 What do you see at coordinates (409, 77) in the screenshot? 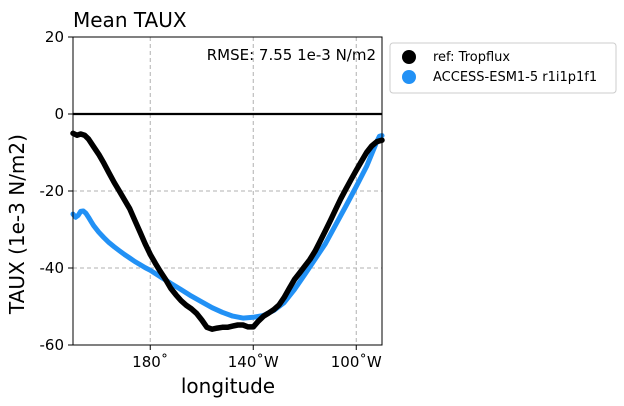
I see `legend-marker-model` at bounding box center [409, 77].